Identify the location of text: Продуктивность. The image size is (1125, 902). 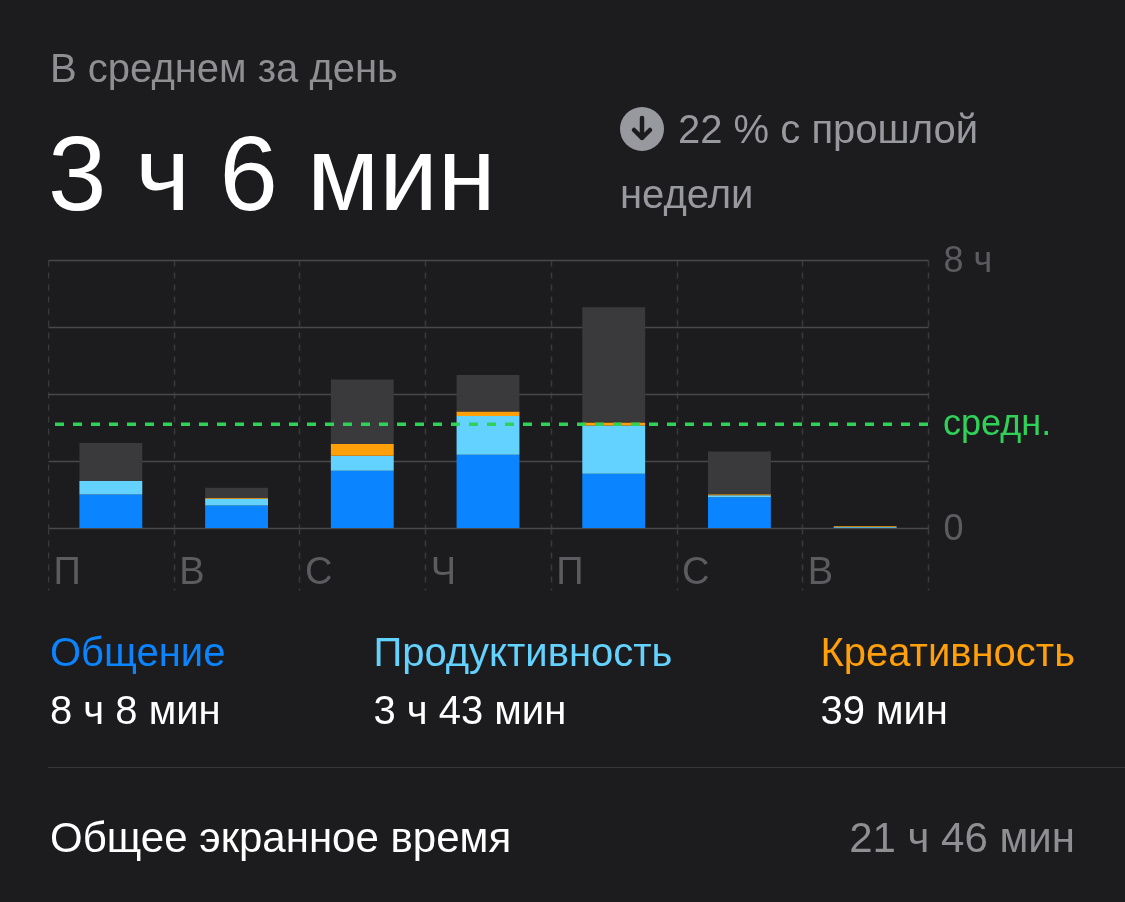
(523, 652).